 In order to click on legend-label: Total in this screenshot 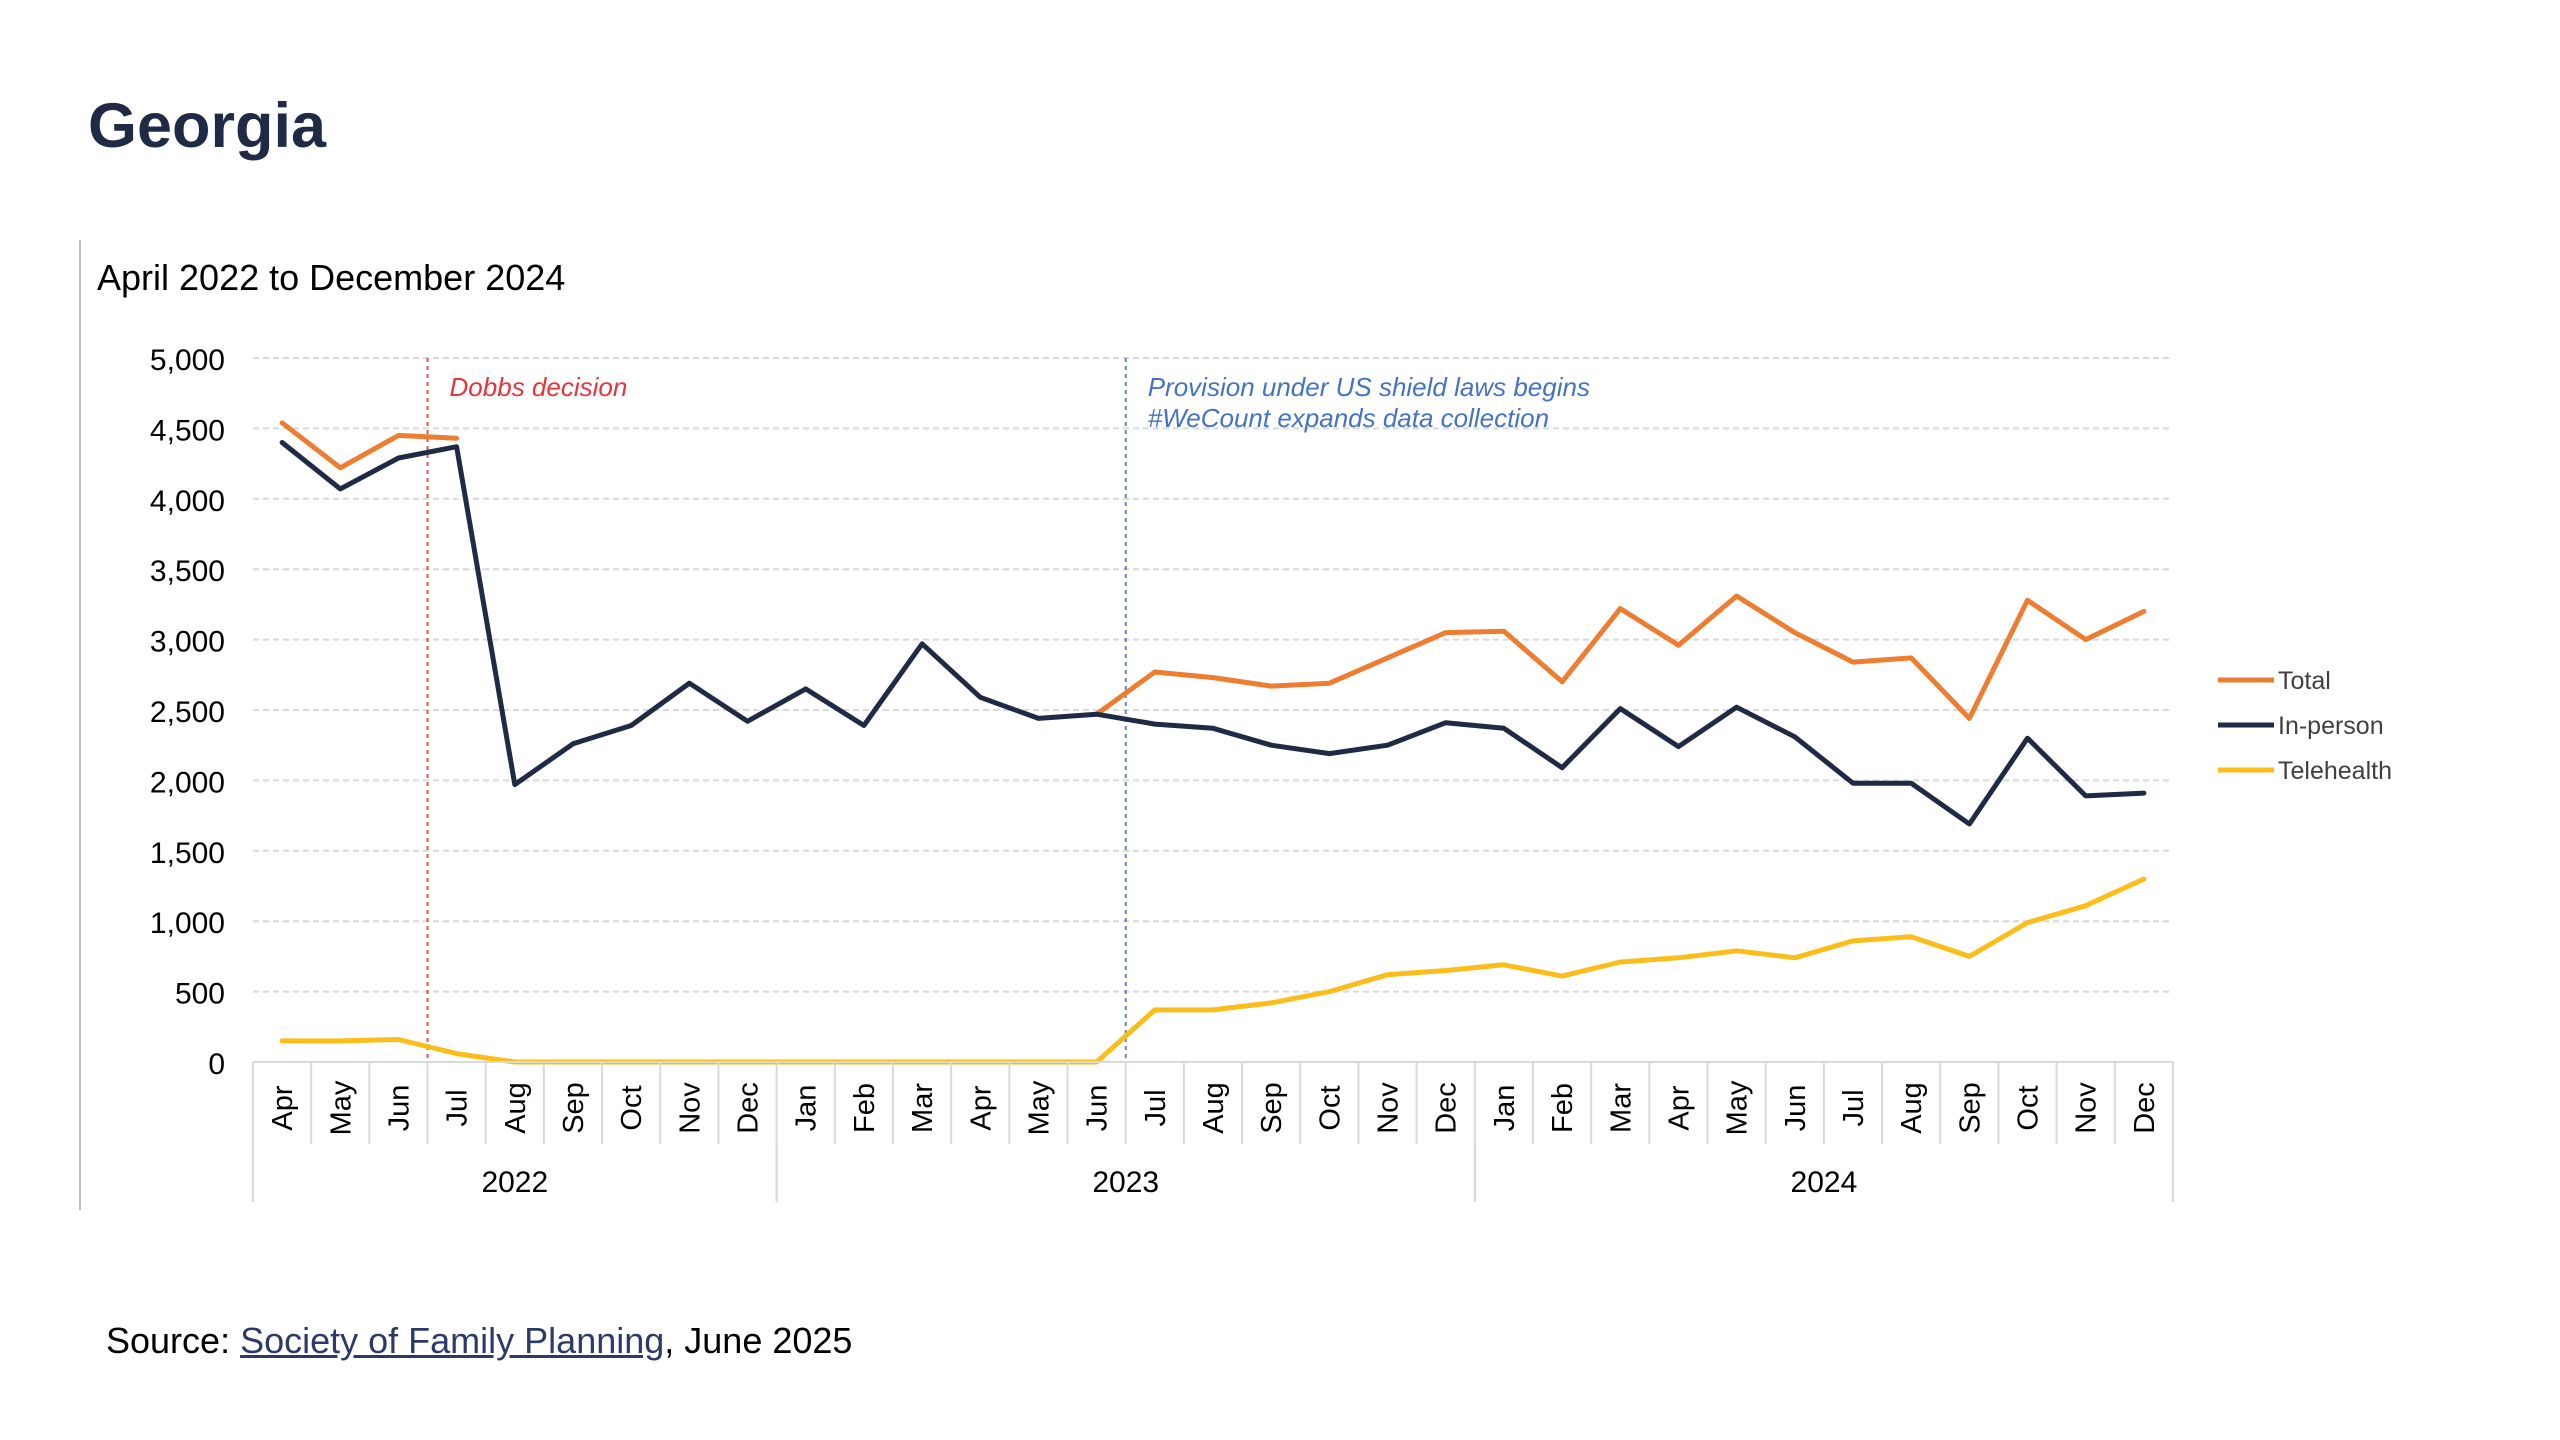, I will do `click(2304, 681)`.